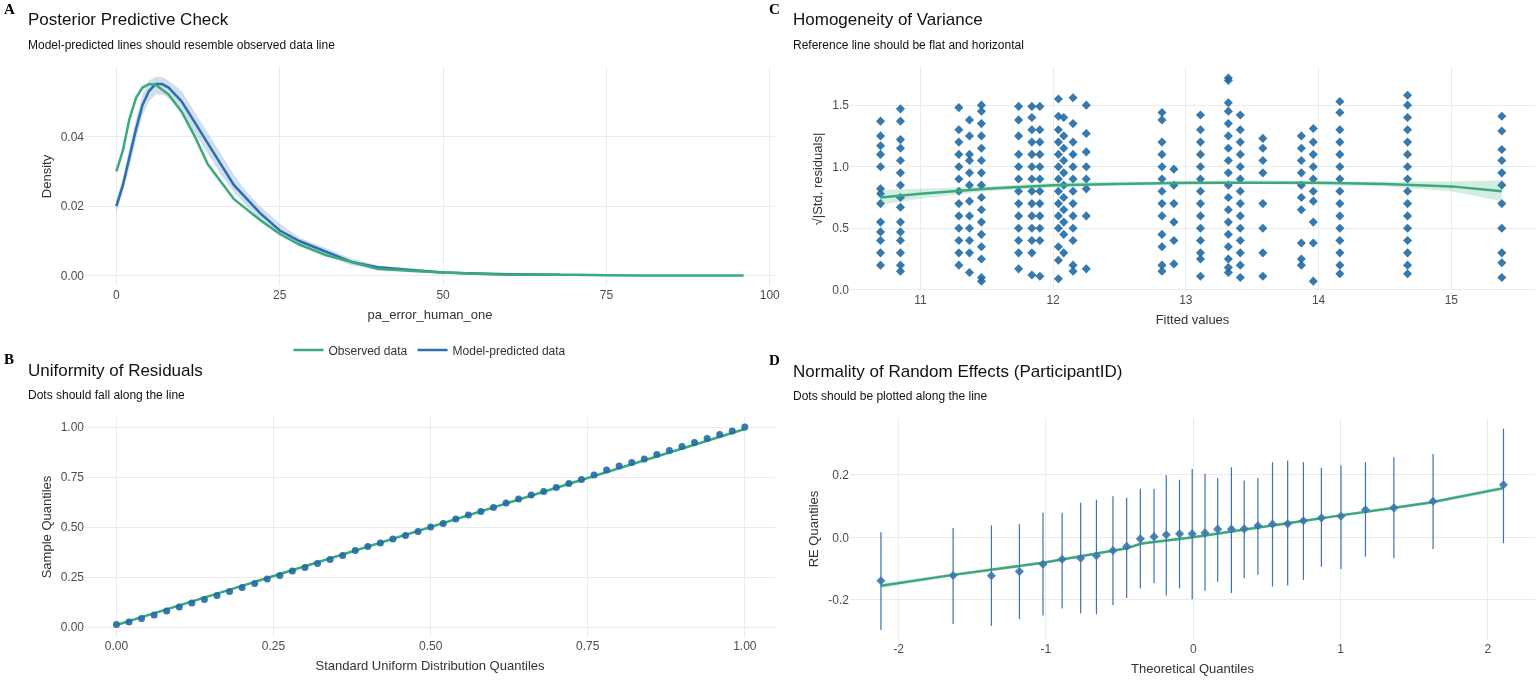 The width and height of the screenshot is (1539, 686). What do you see at coordinates (1451, 300) in the screenshot?
I see `x-tick-label: 15` at bounding box center [1451, 300].